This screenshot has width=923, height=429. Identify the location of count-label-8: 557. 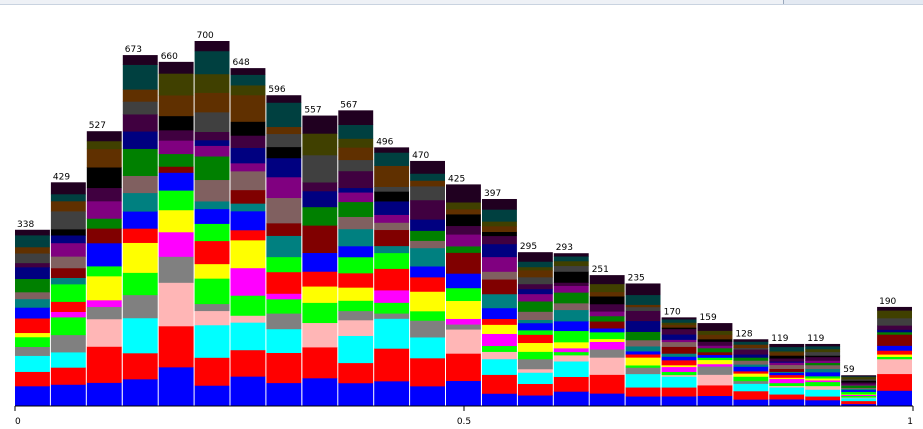
(312, 111).